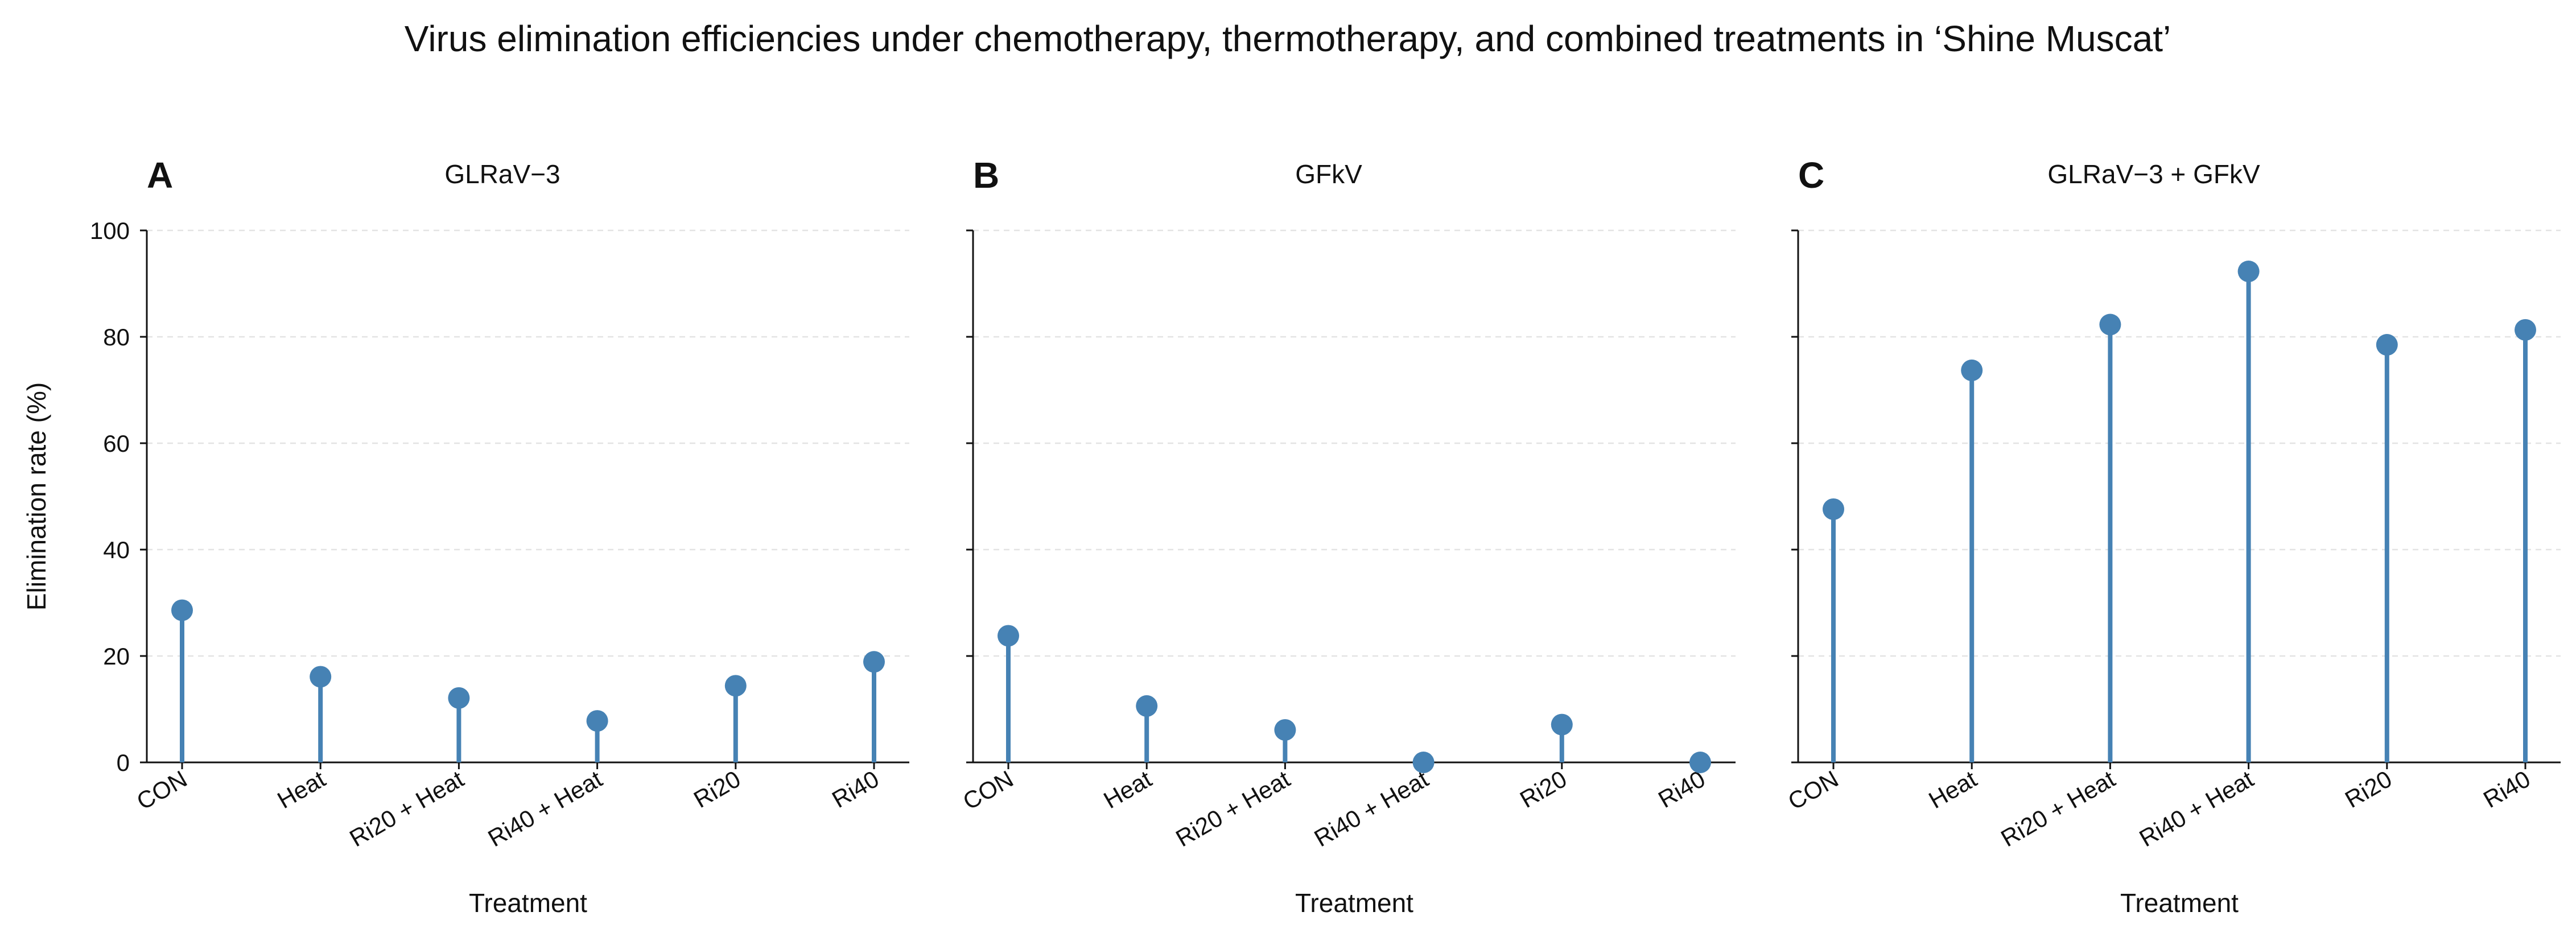 The image size is (2576, 949). What do you see at coordinates (1328, 174) in the screenshot?
I see `panel-title: GFkV` at bounding box center [1328, 174].